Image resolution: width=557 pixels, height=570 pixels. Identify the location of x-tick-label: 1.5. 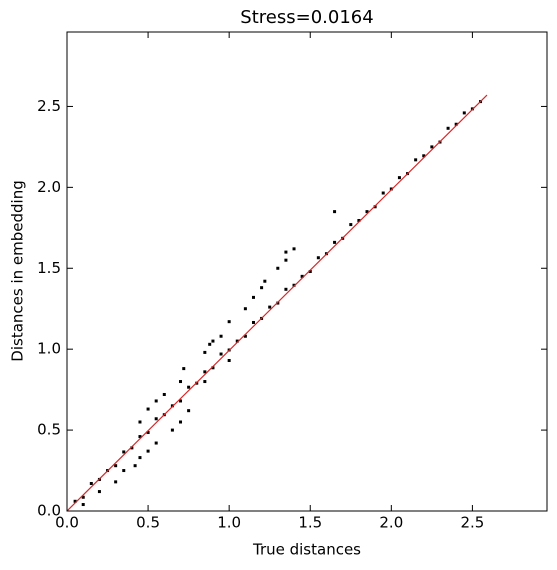
(310, 523).